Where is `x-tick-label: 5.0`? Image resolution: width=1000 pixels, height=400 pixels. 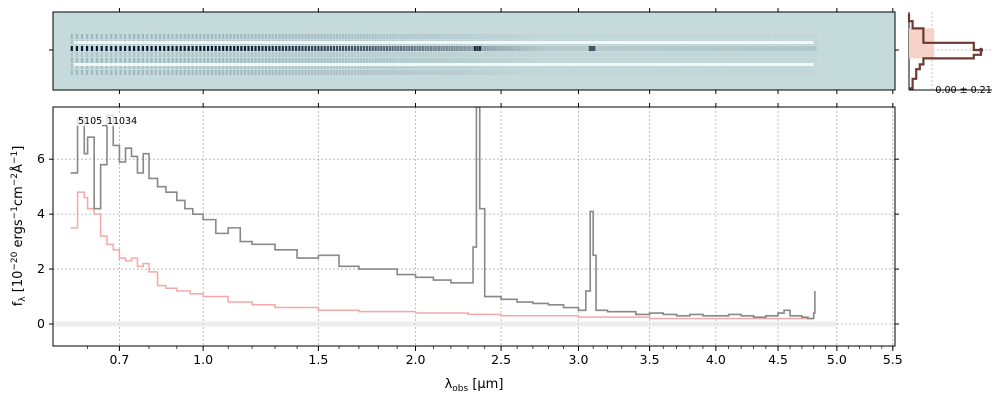
x-tick-label: 5.0 is located at coordinates (837, 359).